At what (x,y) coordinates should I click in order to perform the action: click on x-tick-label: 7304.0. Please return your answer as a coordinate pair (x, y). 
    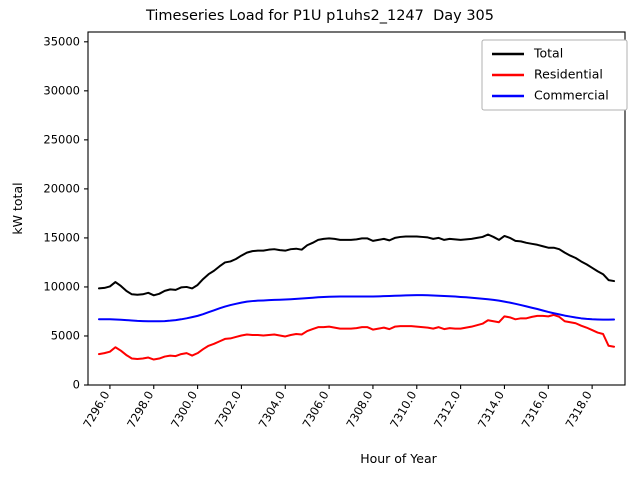
    Looking at the image, I should click on (272, 410).